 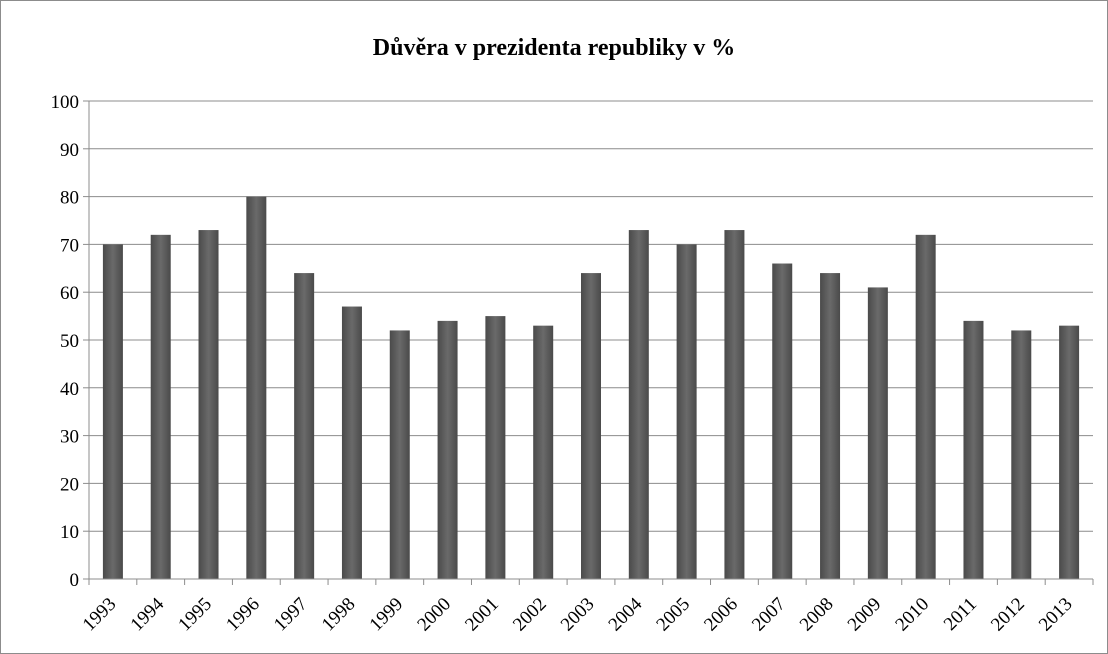 What do you see at coordinates (65, 102) in the screenshot?
I see `y-tick-label: 100` at bounding box center [65, 102].